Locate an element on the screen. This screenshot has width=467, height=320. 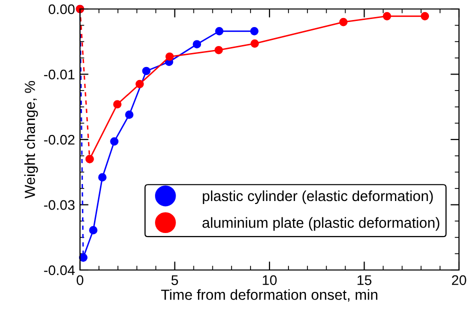
y-axis-title: Weight change, % is located at coordinates (31, 139).